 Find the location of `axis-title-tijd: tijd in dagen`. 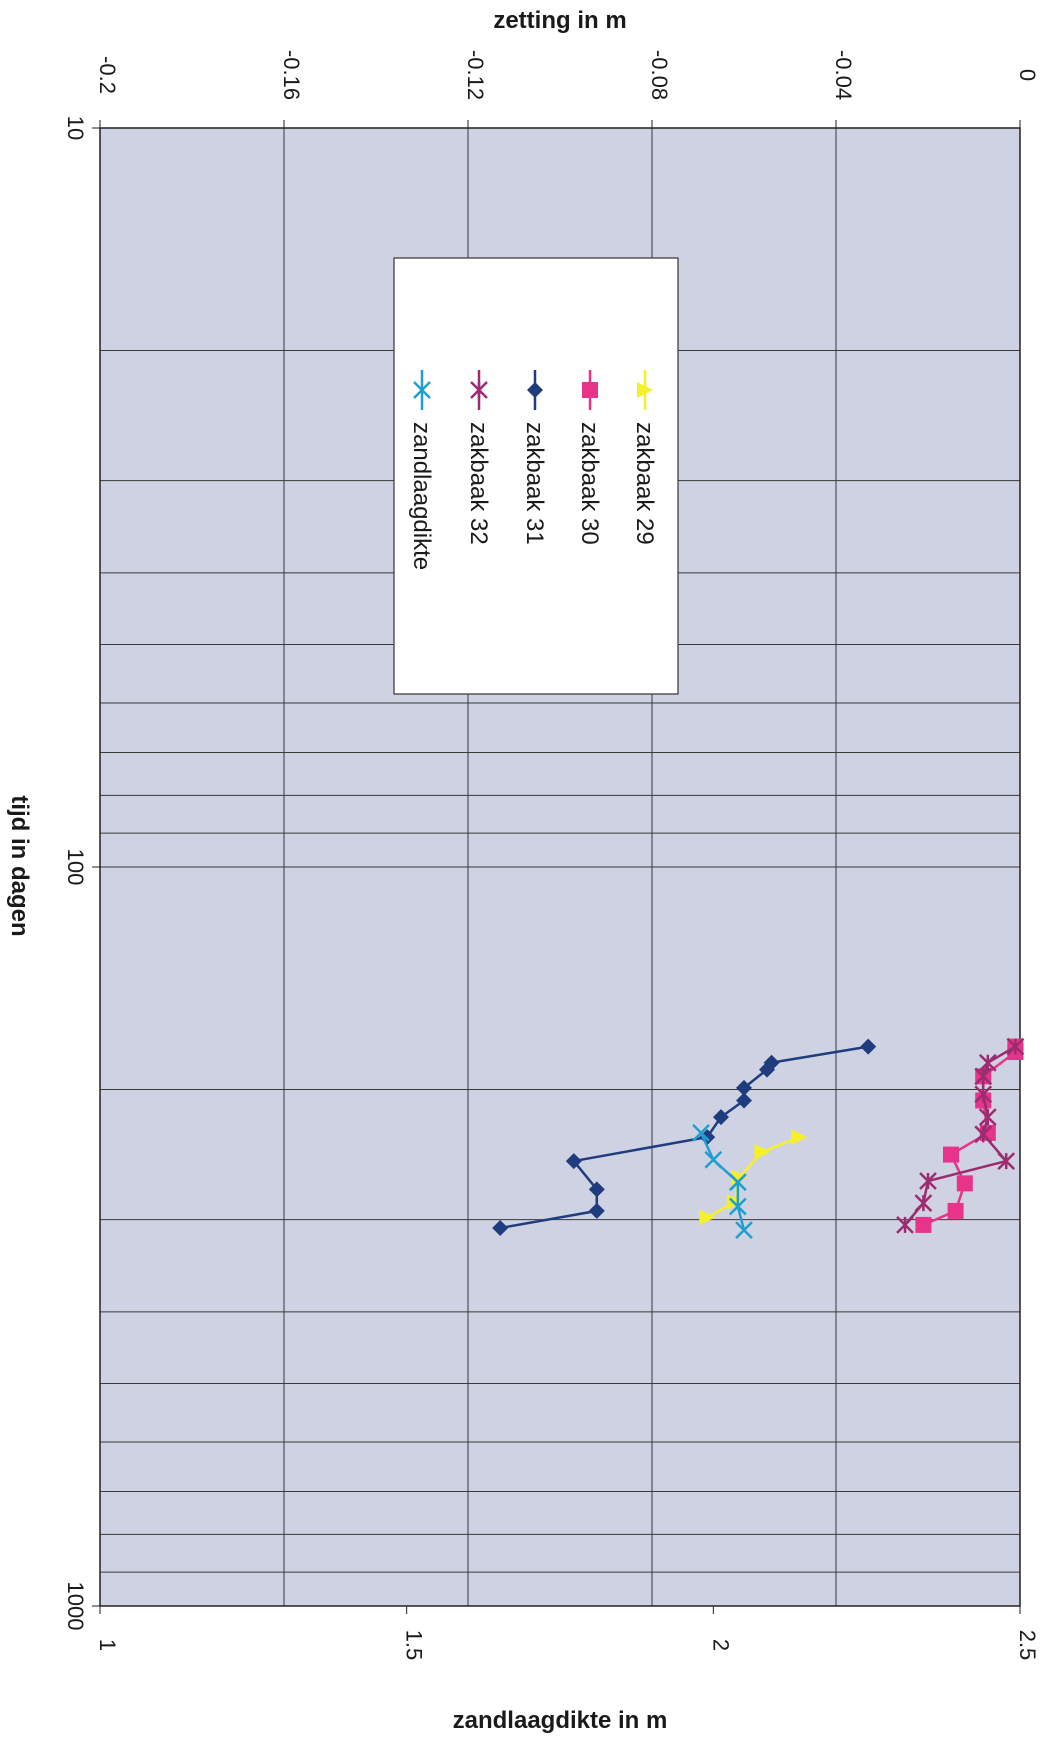

axis-title-tijd: tijd in dagen is located at coordinates (19, 865).